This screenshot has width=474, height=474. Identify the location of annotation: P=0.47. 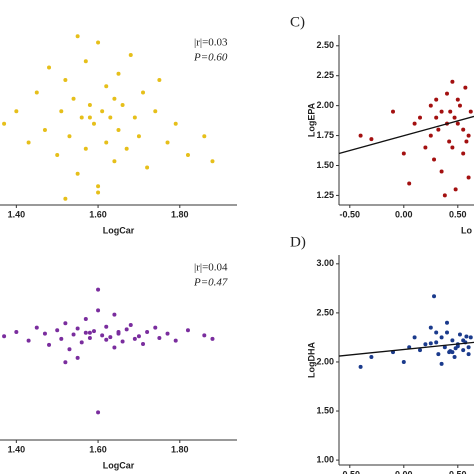
(210, 283).